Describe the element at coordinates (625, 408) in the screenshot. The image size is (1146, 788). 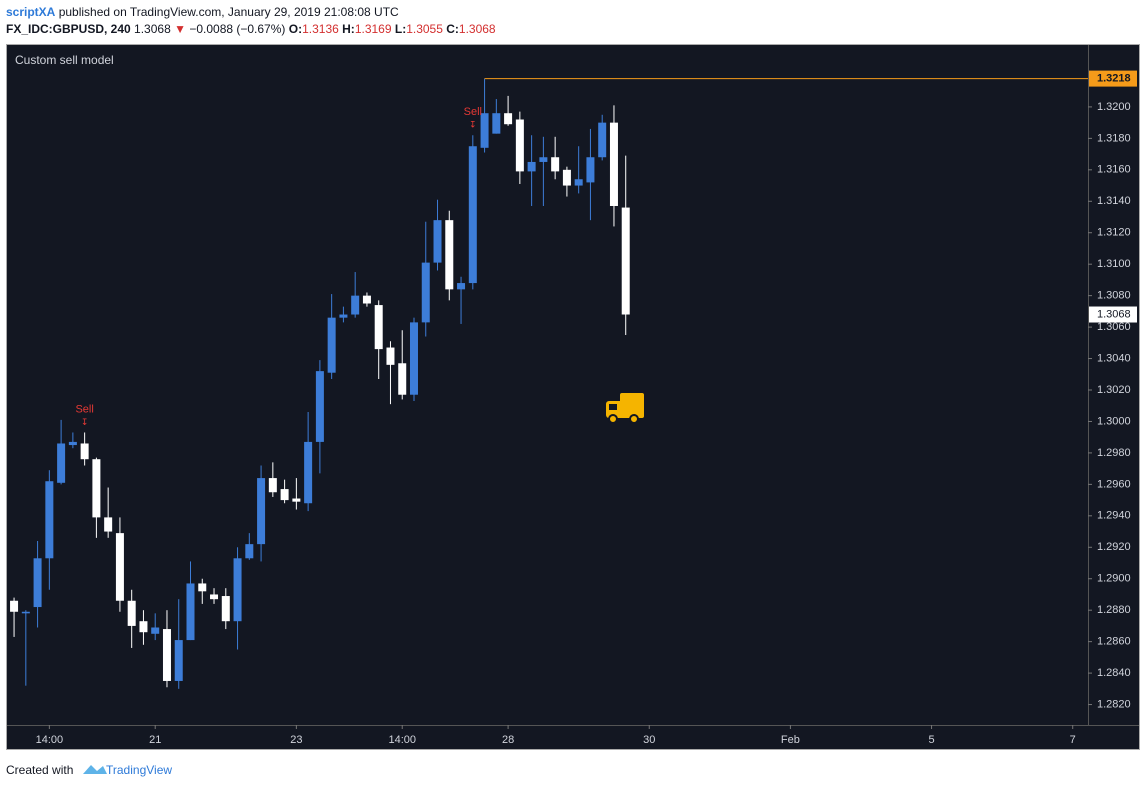
I see `truck-icon` at that location.